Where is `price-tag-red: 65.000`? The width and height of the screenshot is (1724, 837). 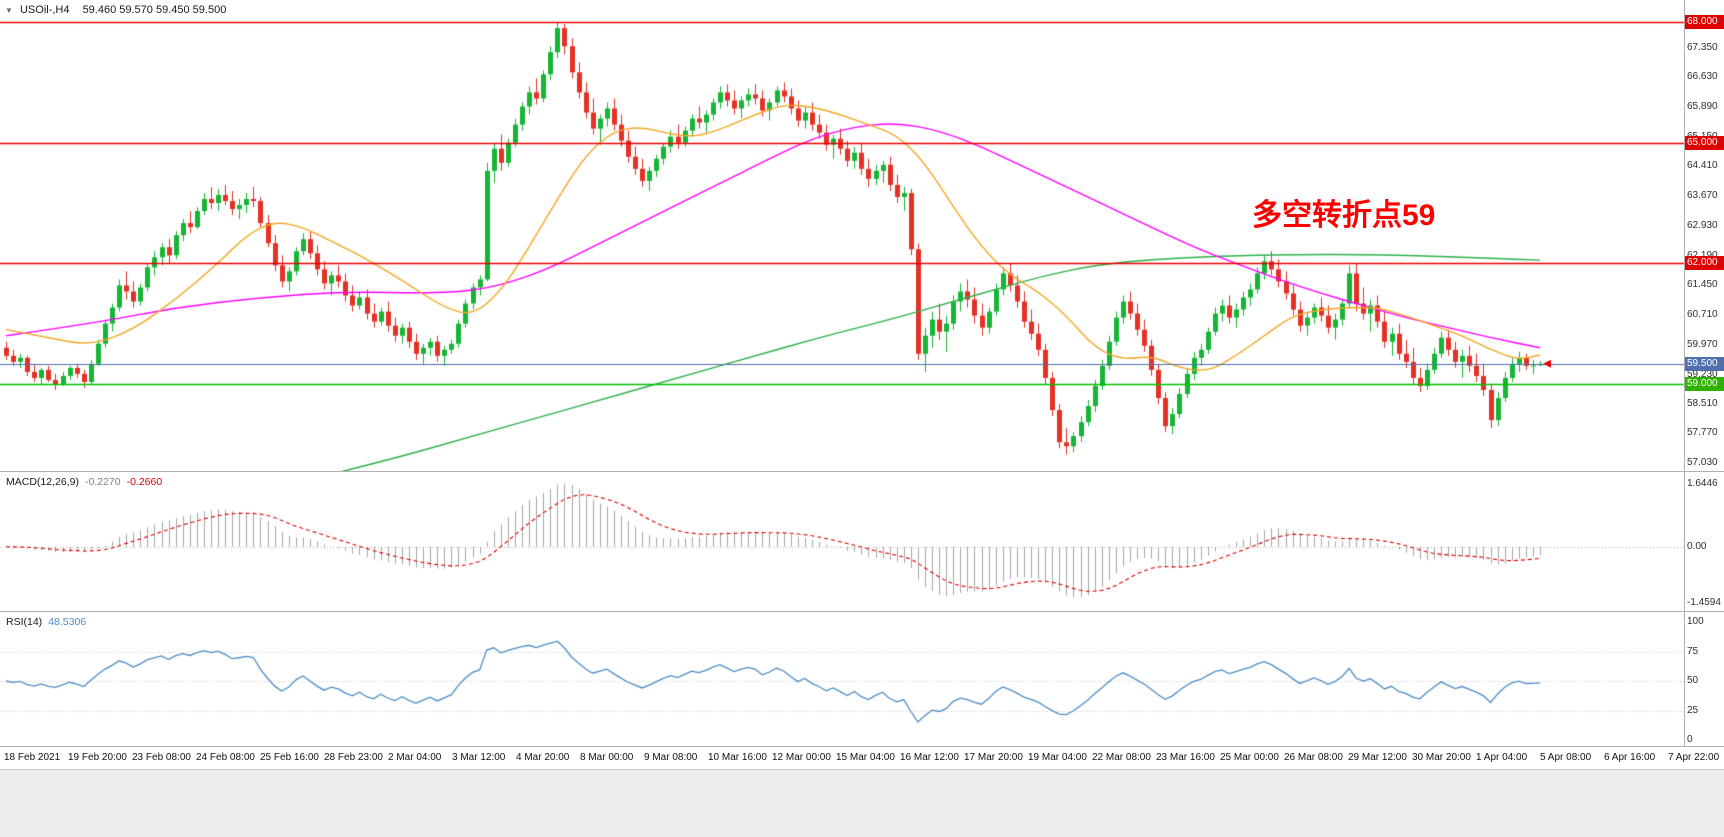 price-tag-red: 65.000 is located at coordinates (1704, 142).